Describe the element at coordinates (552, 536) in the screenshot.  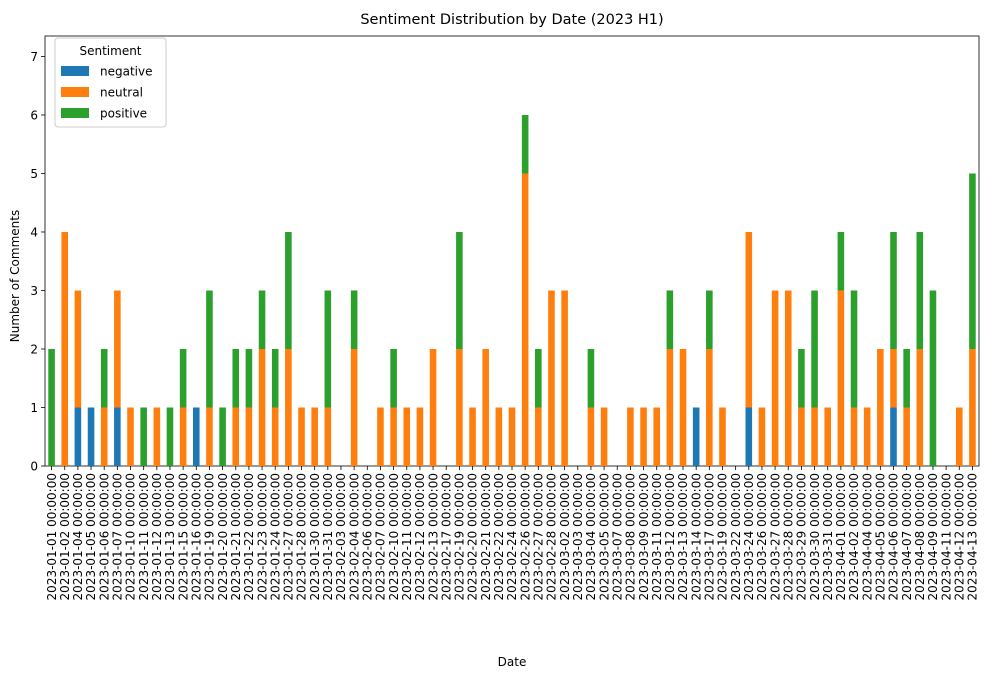
I see `x-tick-label: 2023-02-28 00:00:00` at that location.